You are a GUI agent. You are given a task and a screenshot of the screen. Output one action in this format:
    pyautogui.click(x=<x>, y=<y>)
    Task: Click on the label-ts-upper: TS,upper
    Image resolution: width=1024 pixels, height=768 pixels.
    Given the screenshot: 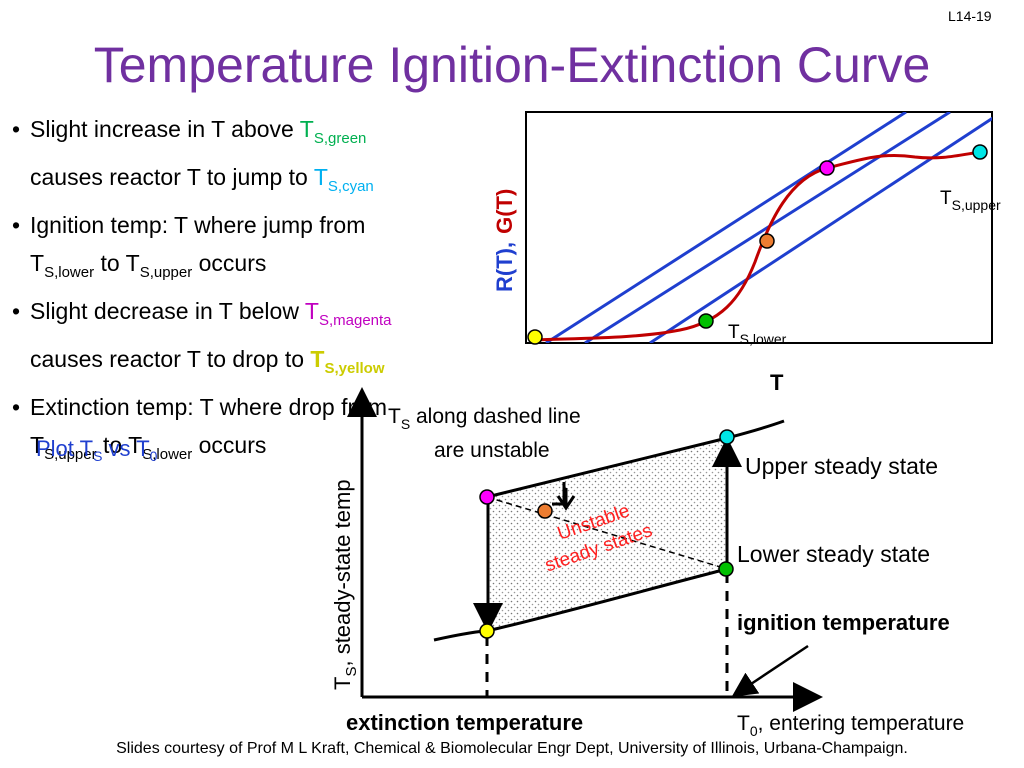 What is the action you would take?
    pyautogui.click(x=970, y=200)
    